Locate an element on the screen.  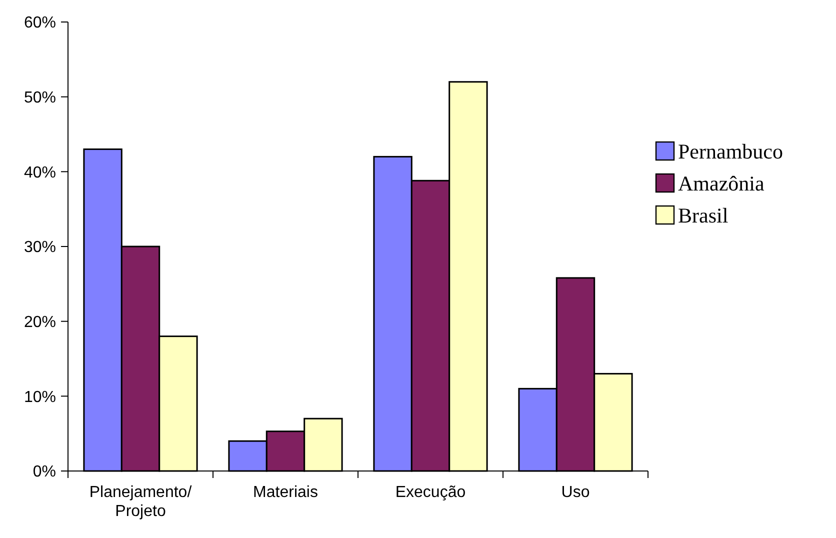
y-tick-label: 30% is located at coordinates (40, 247).